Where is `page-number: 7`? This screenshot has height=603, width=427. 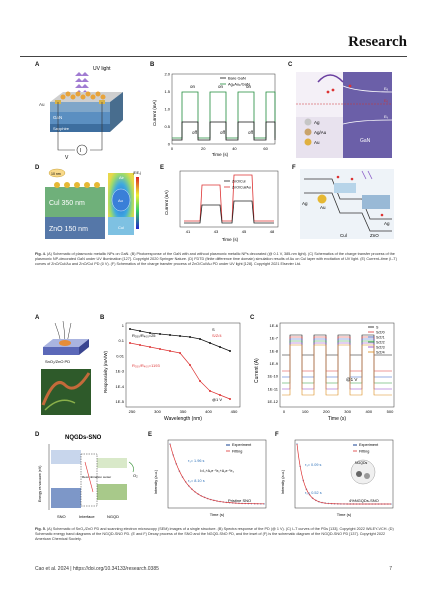
page-number: 7 is located at coordinates (390, 569).